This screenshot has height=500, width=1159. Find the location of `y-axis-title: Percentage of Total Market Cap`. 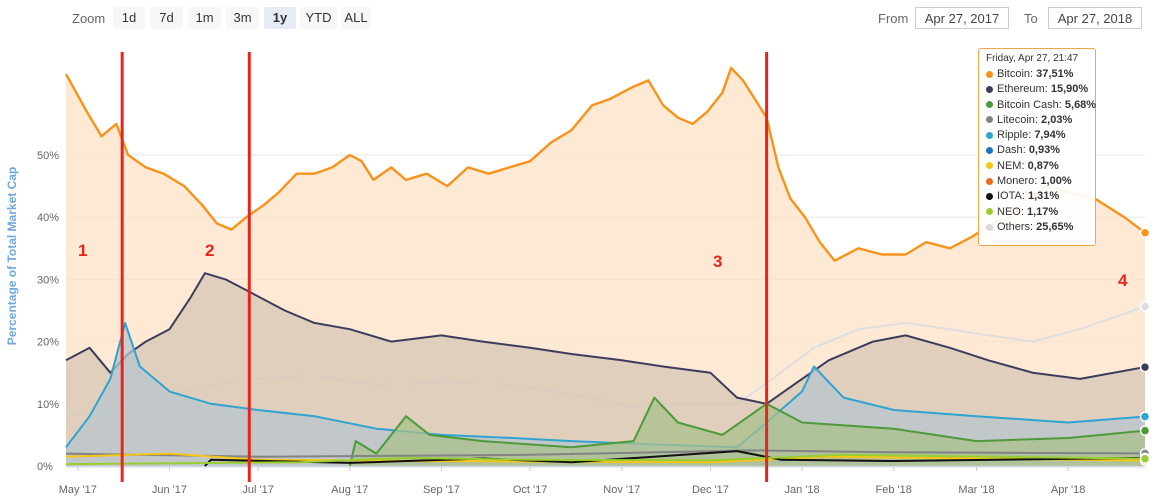

y-axis-title: Percentage of Total Market Cap is located at coordinates (12, 256).